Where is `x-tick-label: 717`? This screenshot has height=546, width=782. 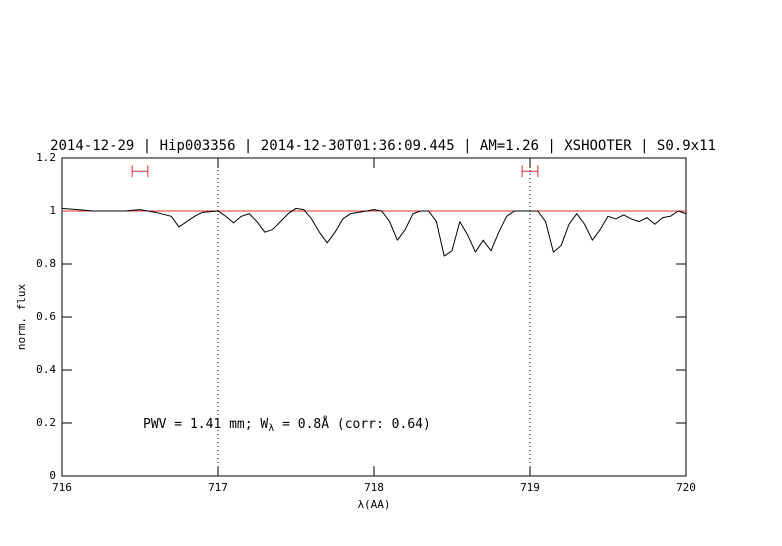 x-tick-label: 717 is located at coordinates (218, 487).